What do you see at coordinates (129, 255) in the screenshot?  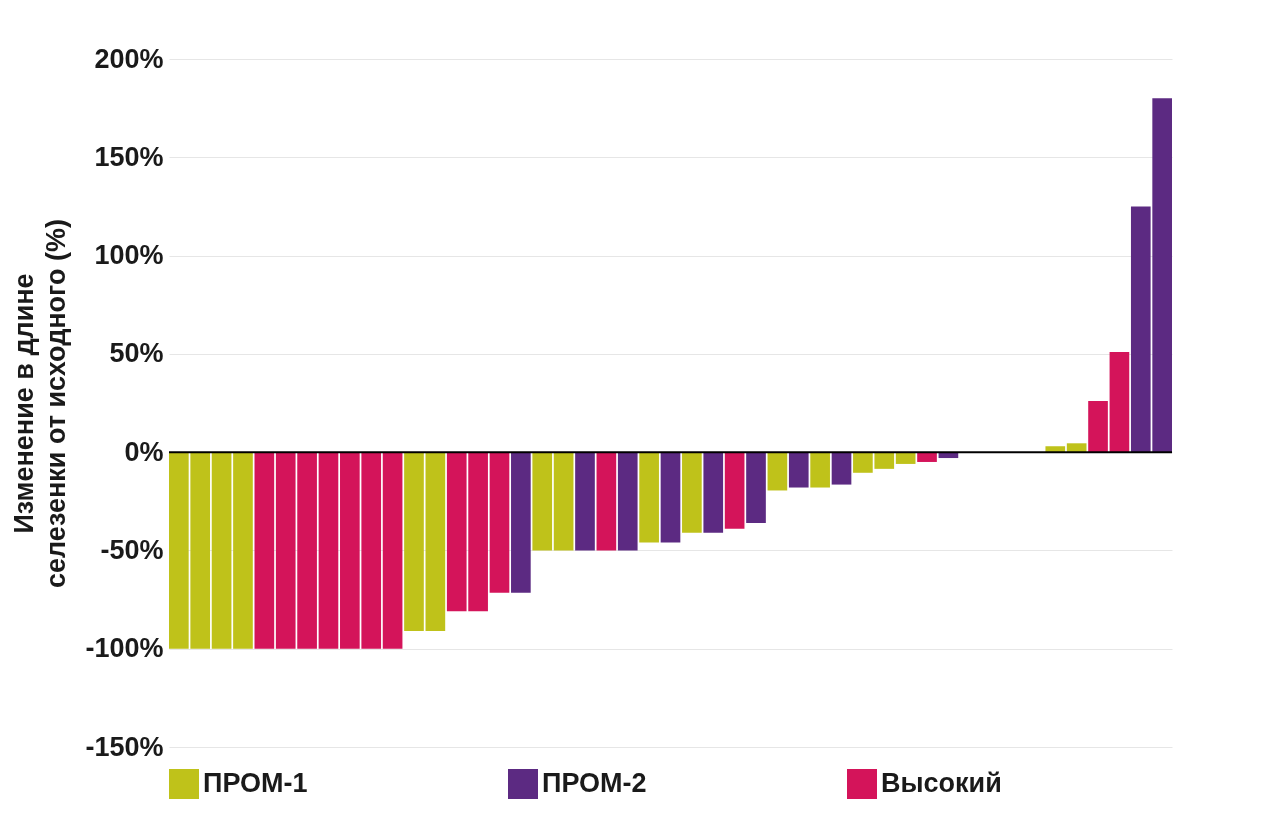 I see `y-tick-label: 100%` at bounding box center [129, 255].